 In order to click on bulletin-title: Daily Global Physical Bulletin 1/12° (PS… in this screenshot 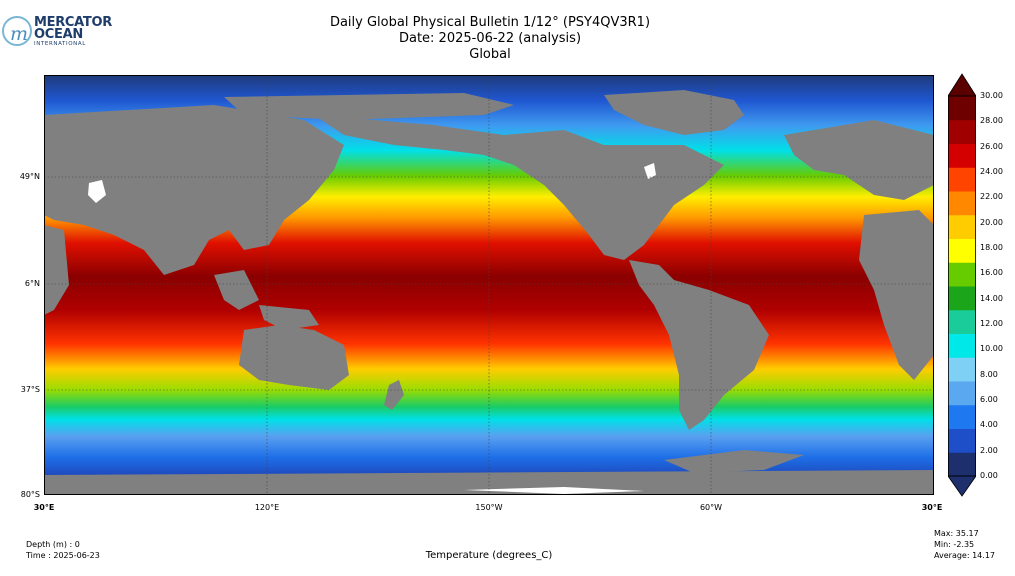, I will do `click(490, 22)`.